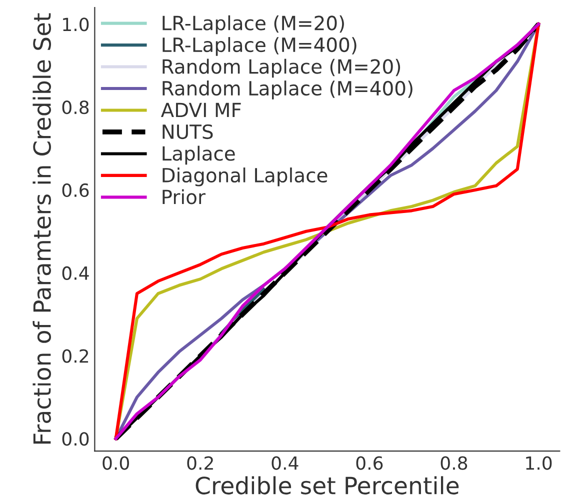 The width and height of the screenshot is (574, 504). What do you see at coordinates (115, 463) in the screenshot?
I see `x-tick-label: 0.0` at bounding box center [115, 463].